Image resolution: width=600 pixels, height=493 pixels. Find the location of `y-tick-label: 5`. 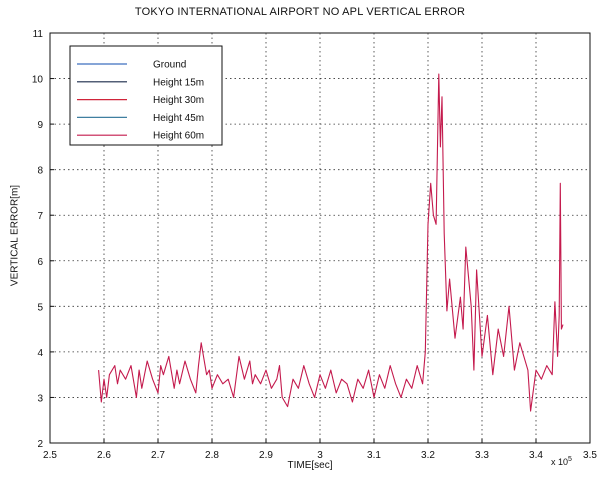

y-tick-label: 5 is located at coordinates (40, 307).